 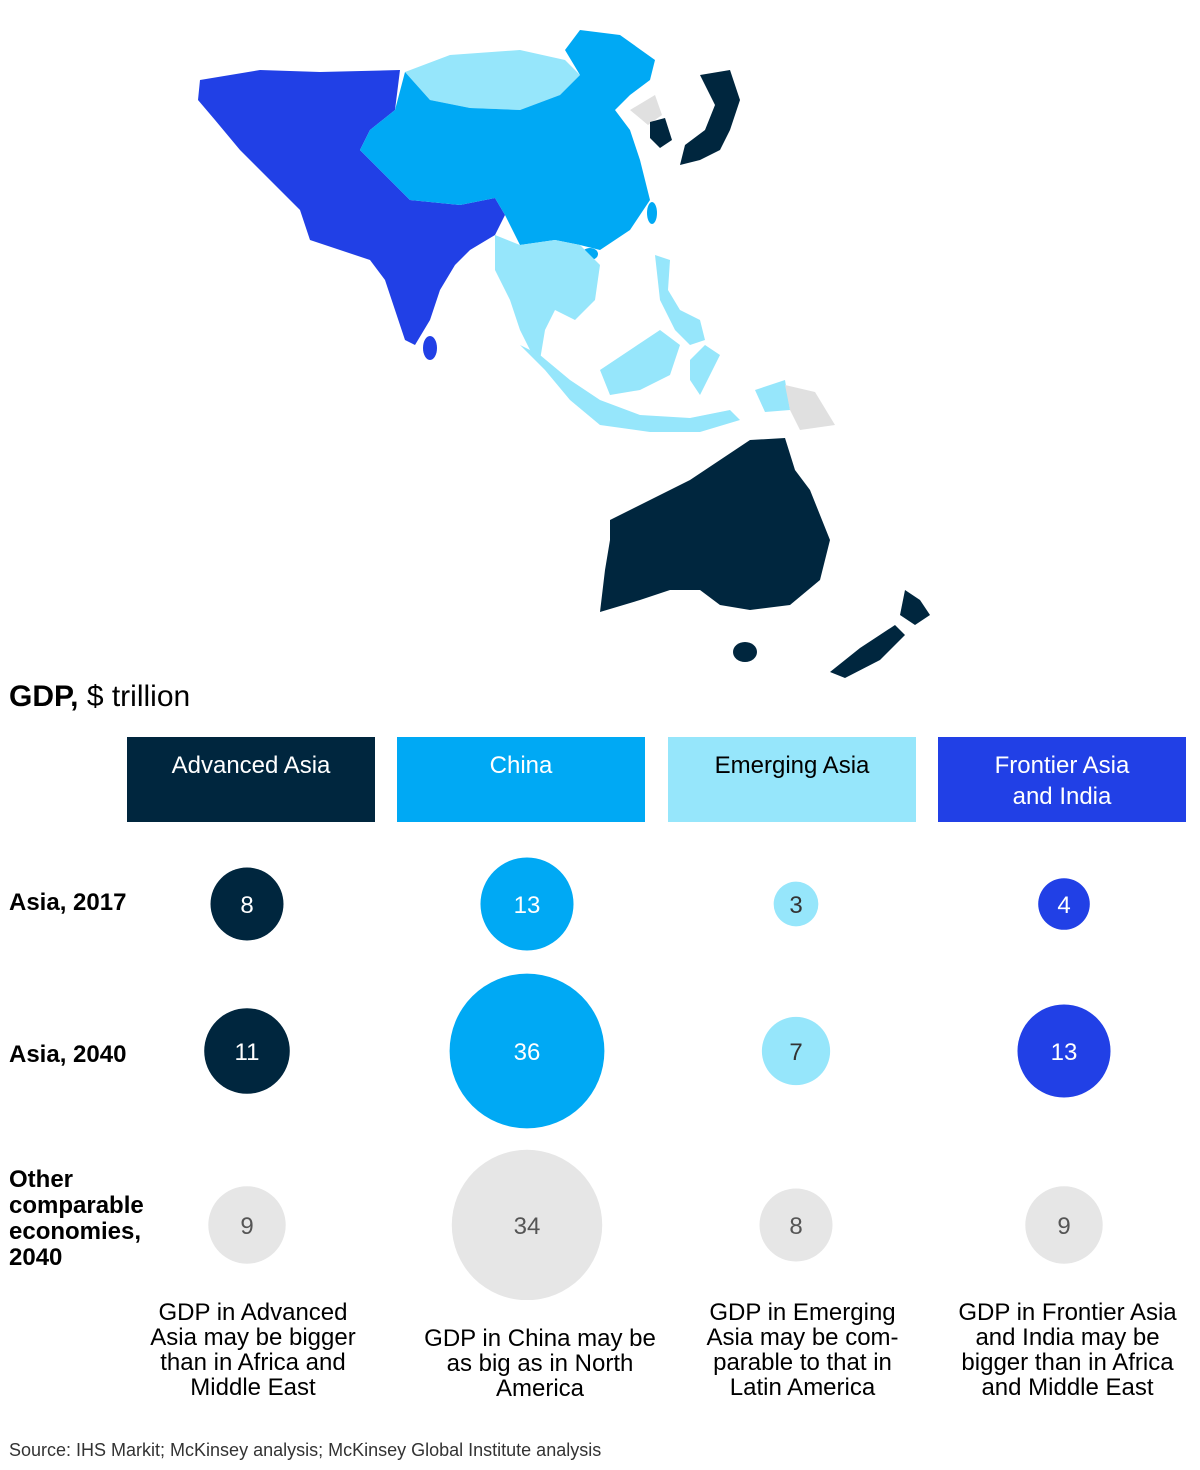 I want to click on bubble-asia-2040-china, so click(x=527, y=1051).